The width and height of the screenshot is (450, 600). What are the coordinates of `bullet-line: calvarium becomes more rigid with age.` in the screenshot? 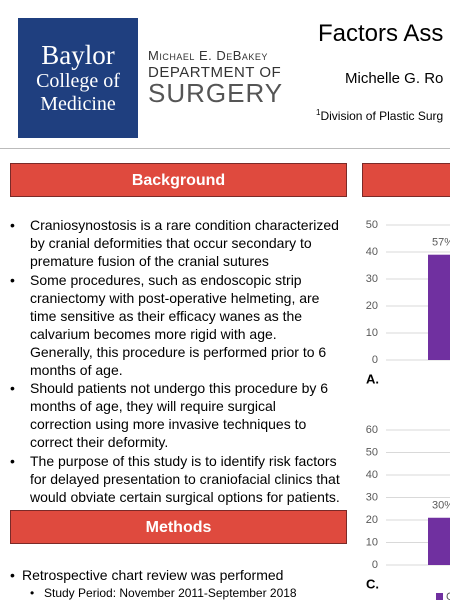 It's located at (153, 334).